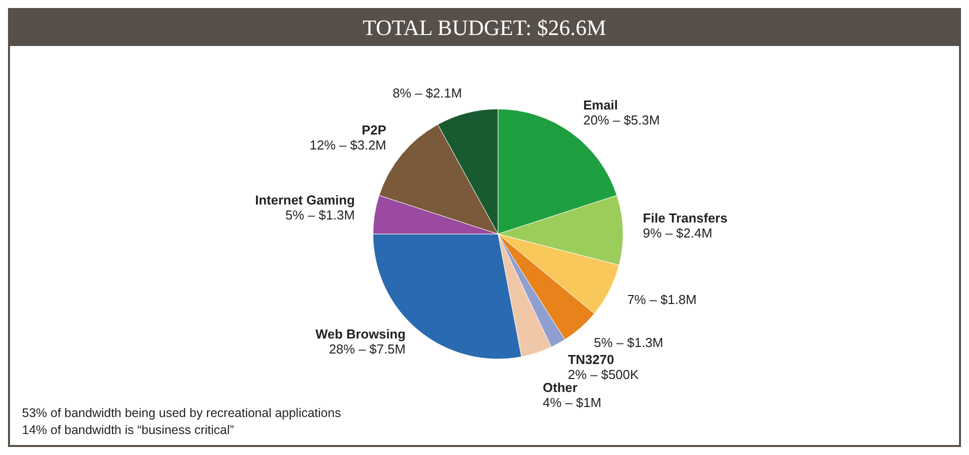 This screenshot has height=455, width=969. I want to click on slice-label: Other, so click(560, 387).